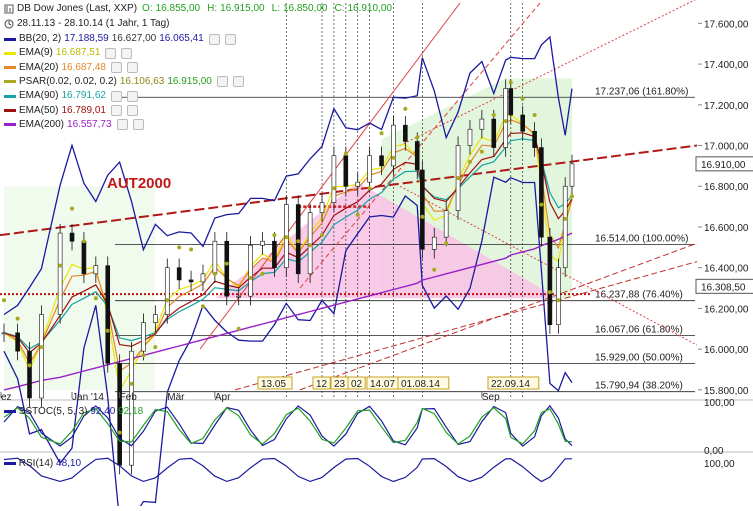 Image resolution: width=753 pixels, height=511 pixels. What do you see at coordinates (86, 38) in the screenshot?
I see `indicator-value: 17.188,59` at bounding box center [86, 38].